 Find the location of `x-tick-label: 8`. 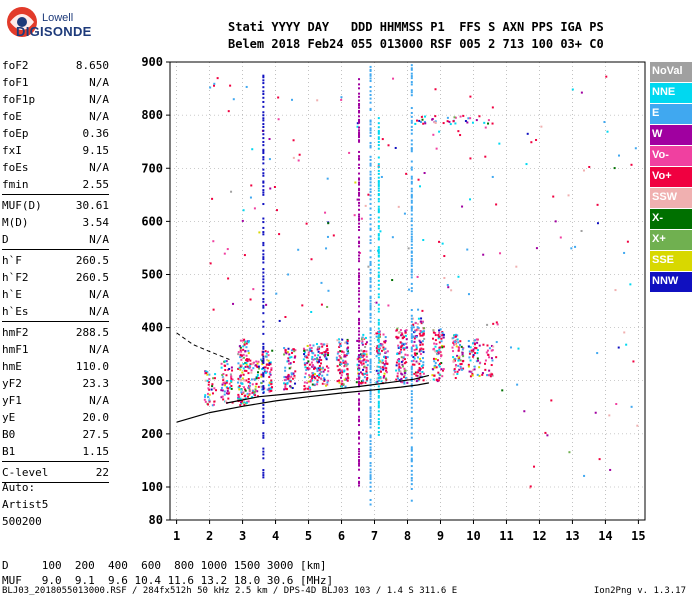

x-tick-label: 8 is located at coordinates (407, 536).